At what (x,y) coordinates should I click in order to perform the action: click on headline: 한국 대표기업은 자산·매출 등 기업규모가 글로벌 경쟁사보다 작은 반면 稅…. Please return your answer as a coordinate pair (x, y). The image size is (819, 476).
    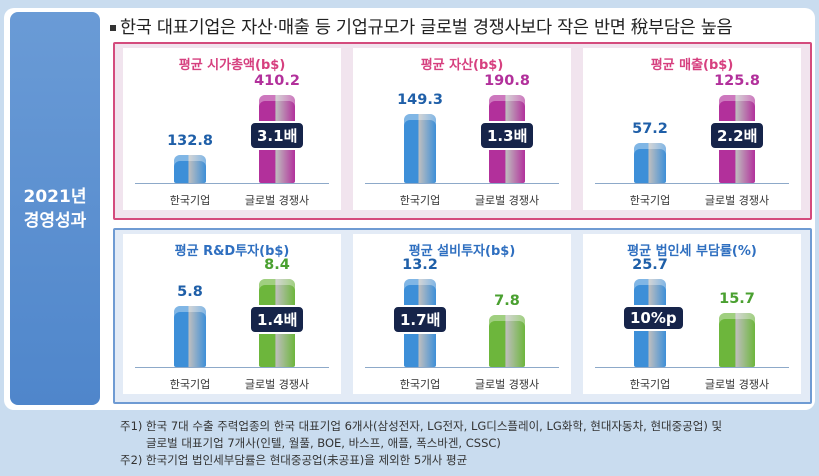
    Looking at the image, I should click on (421, 26).